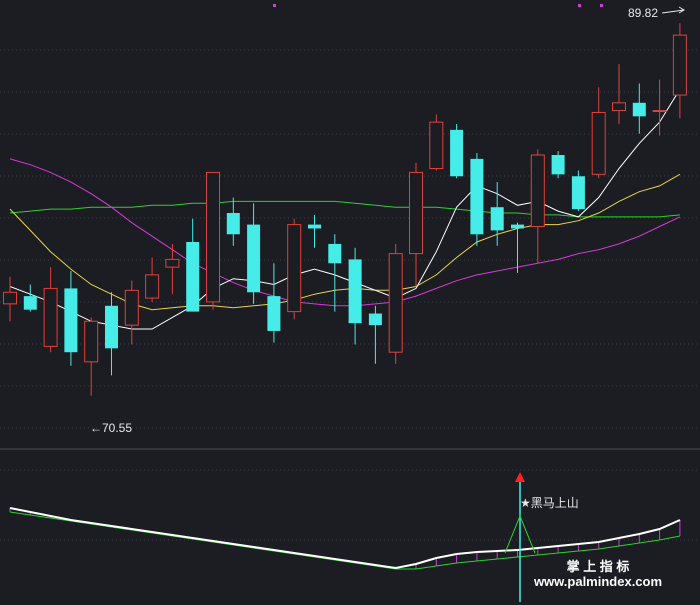  Describe the element at coordinates (438, 5) in the screenshot. I see `top-markers` at that location.